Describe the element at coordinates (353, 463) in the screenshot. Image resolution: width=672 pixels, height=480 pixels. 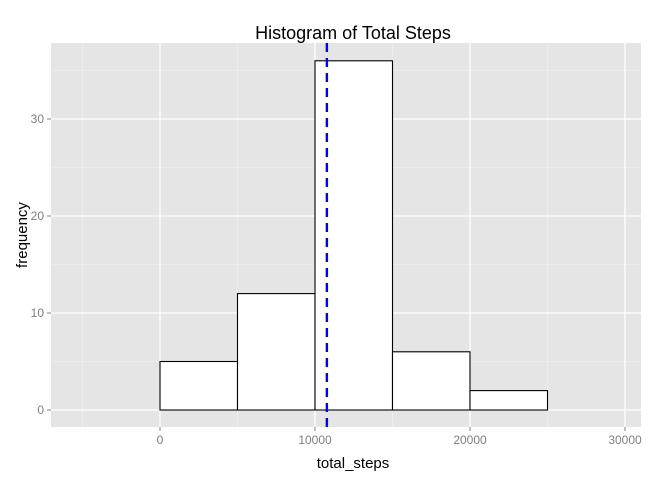
I see `x-axis-title: total_steps` at that location.